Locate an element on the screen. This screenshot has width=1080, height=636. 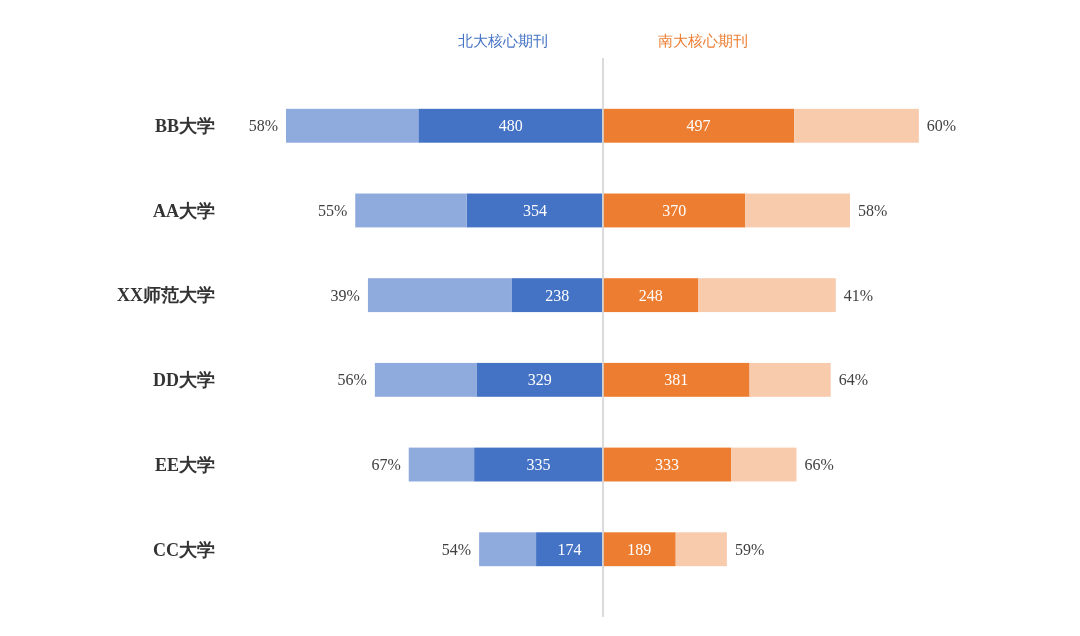
data-label: 354 is located at coordinates (534, 211).